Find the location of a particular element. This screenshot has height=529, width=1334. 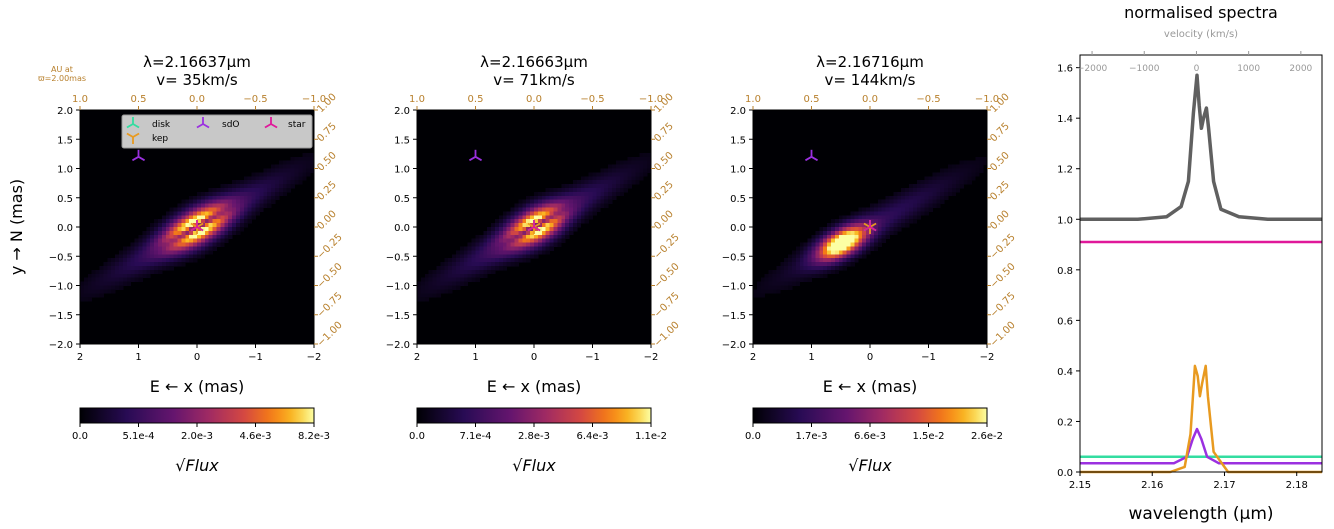

colorbar is located at coordinates (870, 415).